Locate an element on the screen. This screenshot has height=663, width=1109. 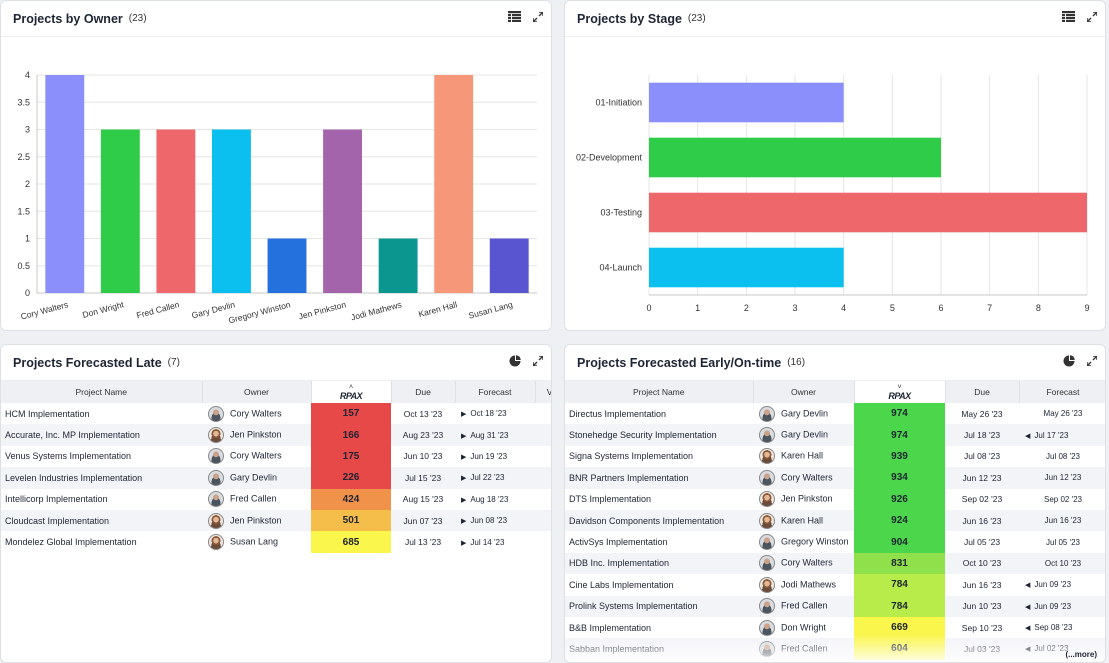
owner-cell: Karen Hall is located at coordinates (803, 520).